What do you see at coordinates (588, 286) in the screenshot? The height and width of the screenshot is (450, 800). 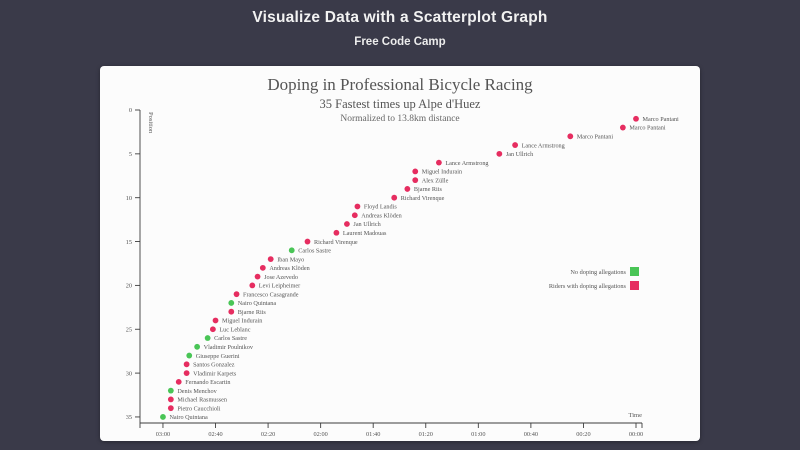 I see `legend-label: Riders with doping allegations` at bounding box center [588, 286].